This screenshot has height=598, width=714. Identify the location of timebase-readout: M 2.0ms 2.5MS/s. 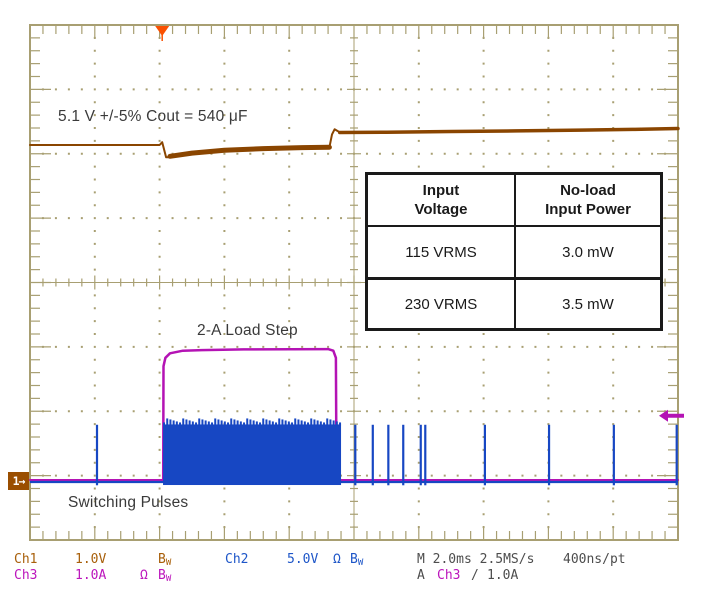
(476, 559).